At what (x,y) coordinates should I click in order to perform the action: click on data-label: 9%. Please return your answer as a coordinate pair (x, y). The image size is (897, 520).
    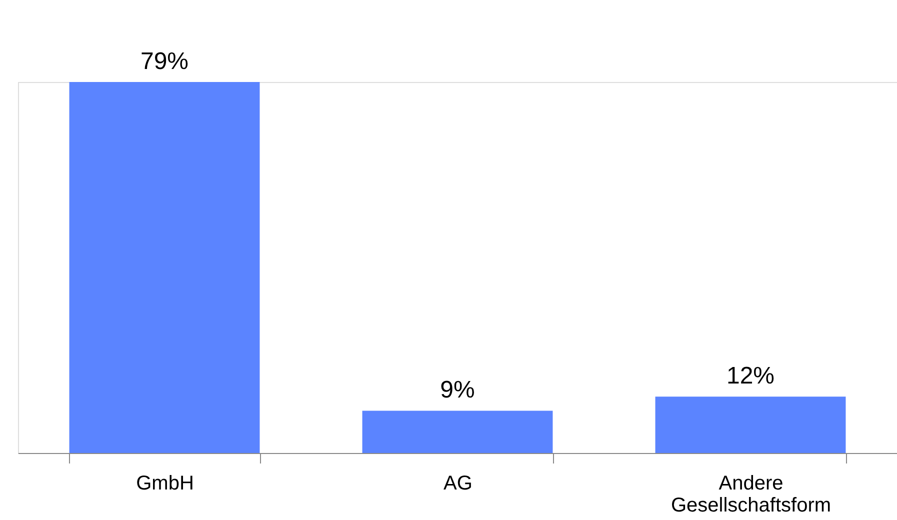
    Looking at the image, I should click on (457, 390).